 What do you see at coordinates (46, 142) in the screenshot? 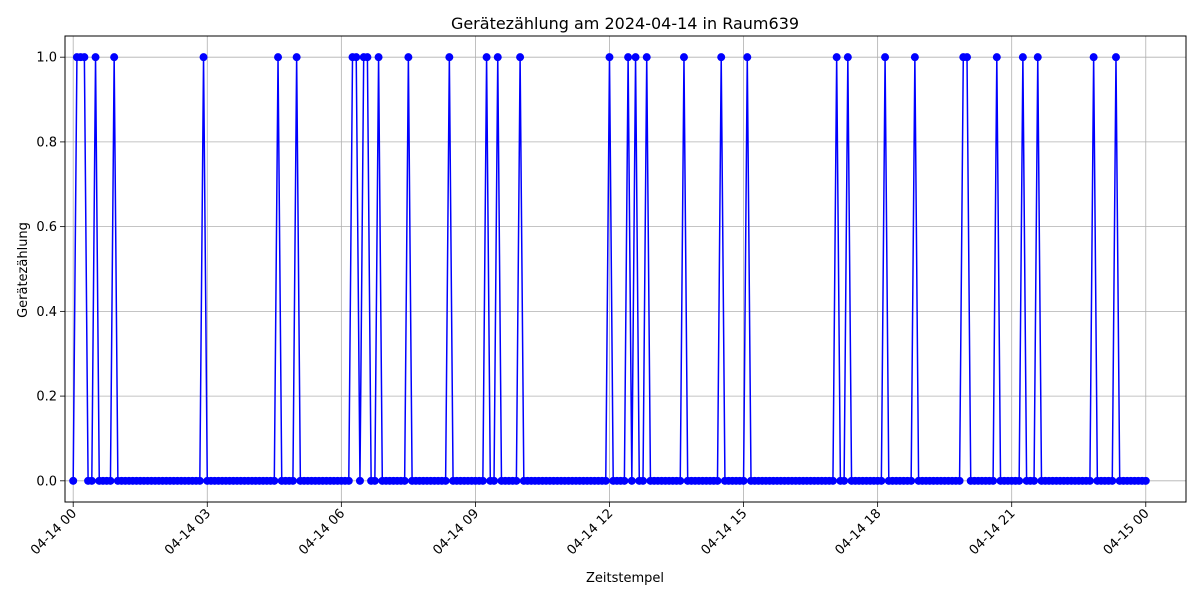
I see `y-tick-label: 0.8` at bounding box center [46, 142].